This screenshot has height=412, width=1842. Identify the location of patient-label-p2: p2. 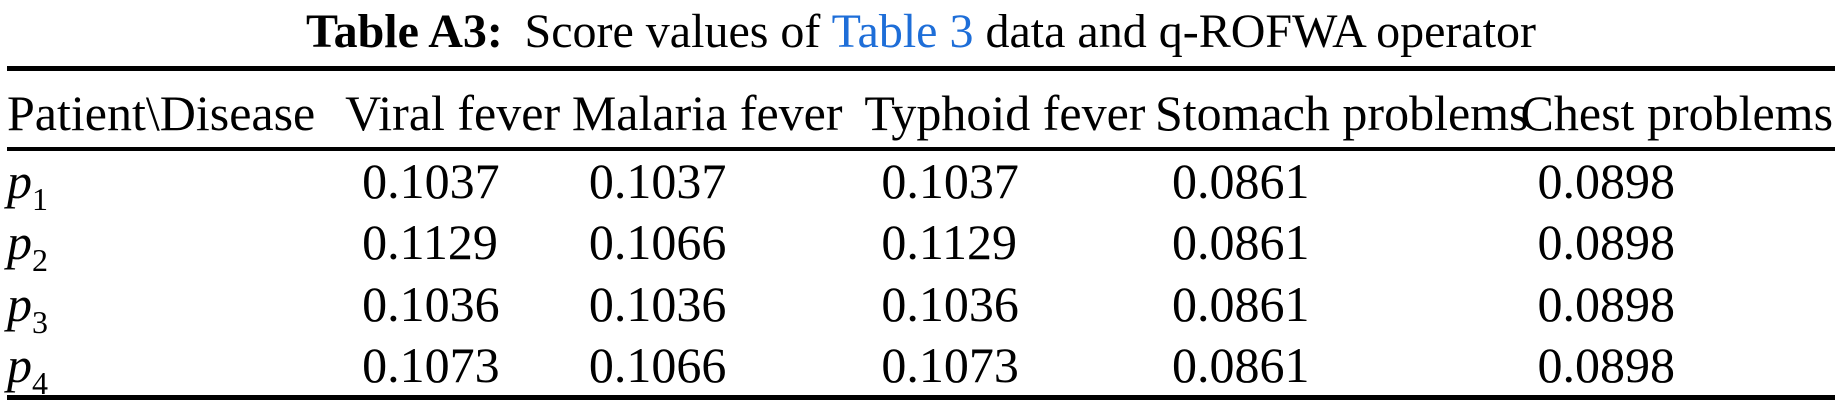
(176, 243).